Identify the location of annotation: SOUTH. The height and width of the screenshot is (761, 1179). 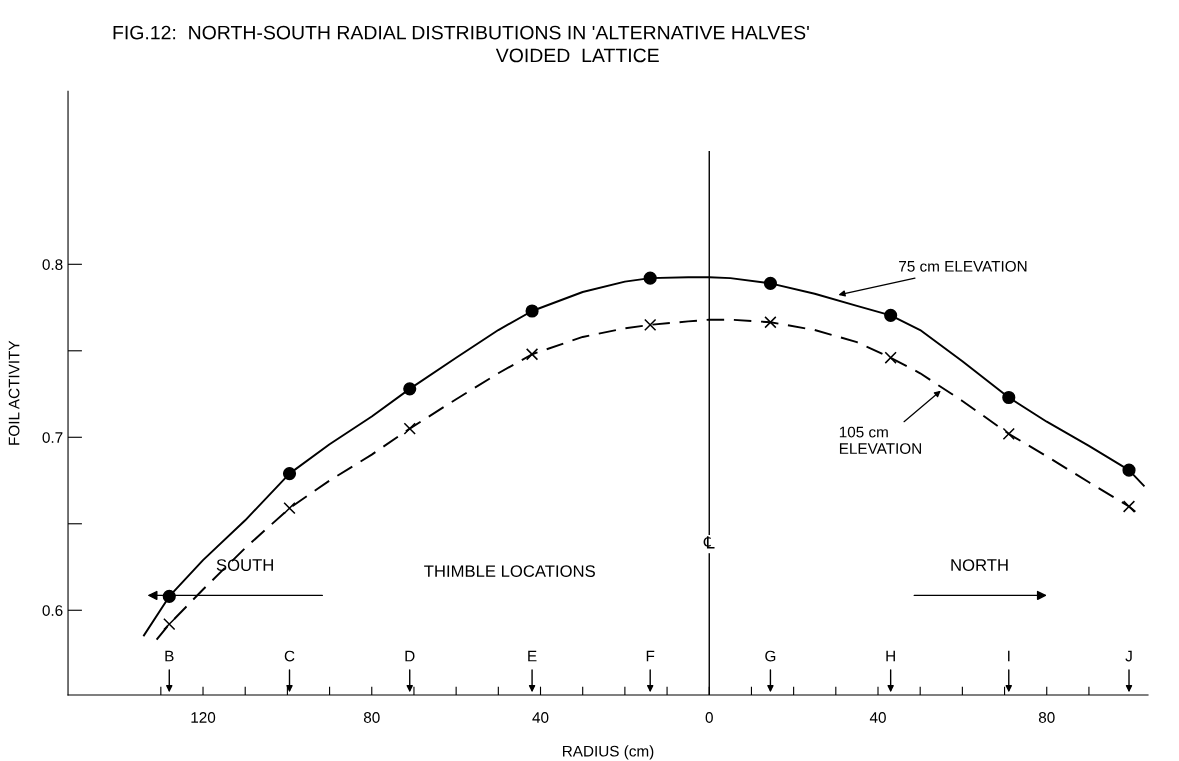
(244, 565).